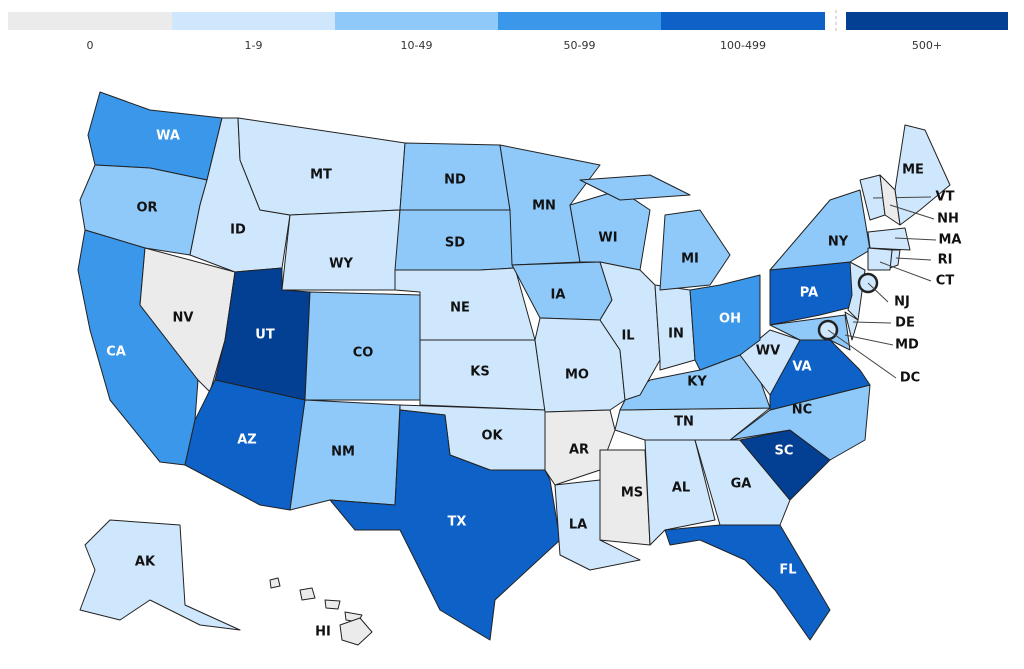 The height and width of the screenshot is (669, 1024). Describe the element at coordinates (580, 45) in the screenshot. I see `legend-label: 50-99` at that location.